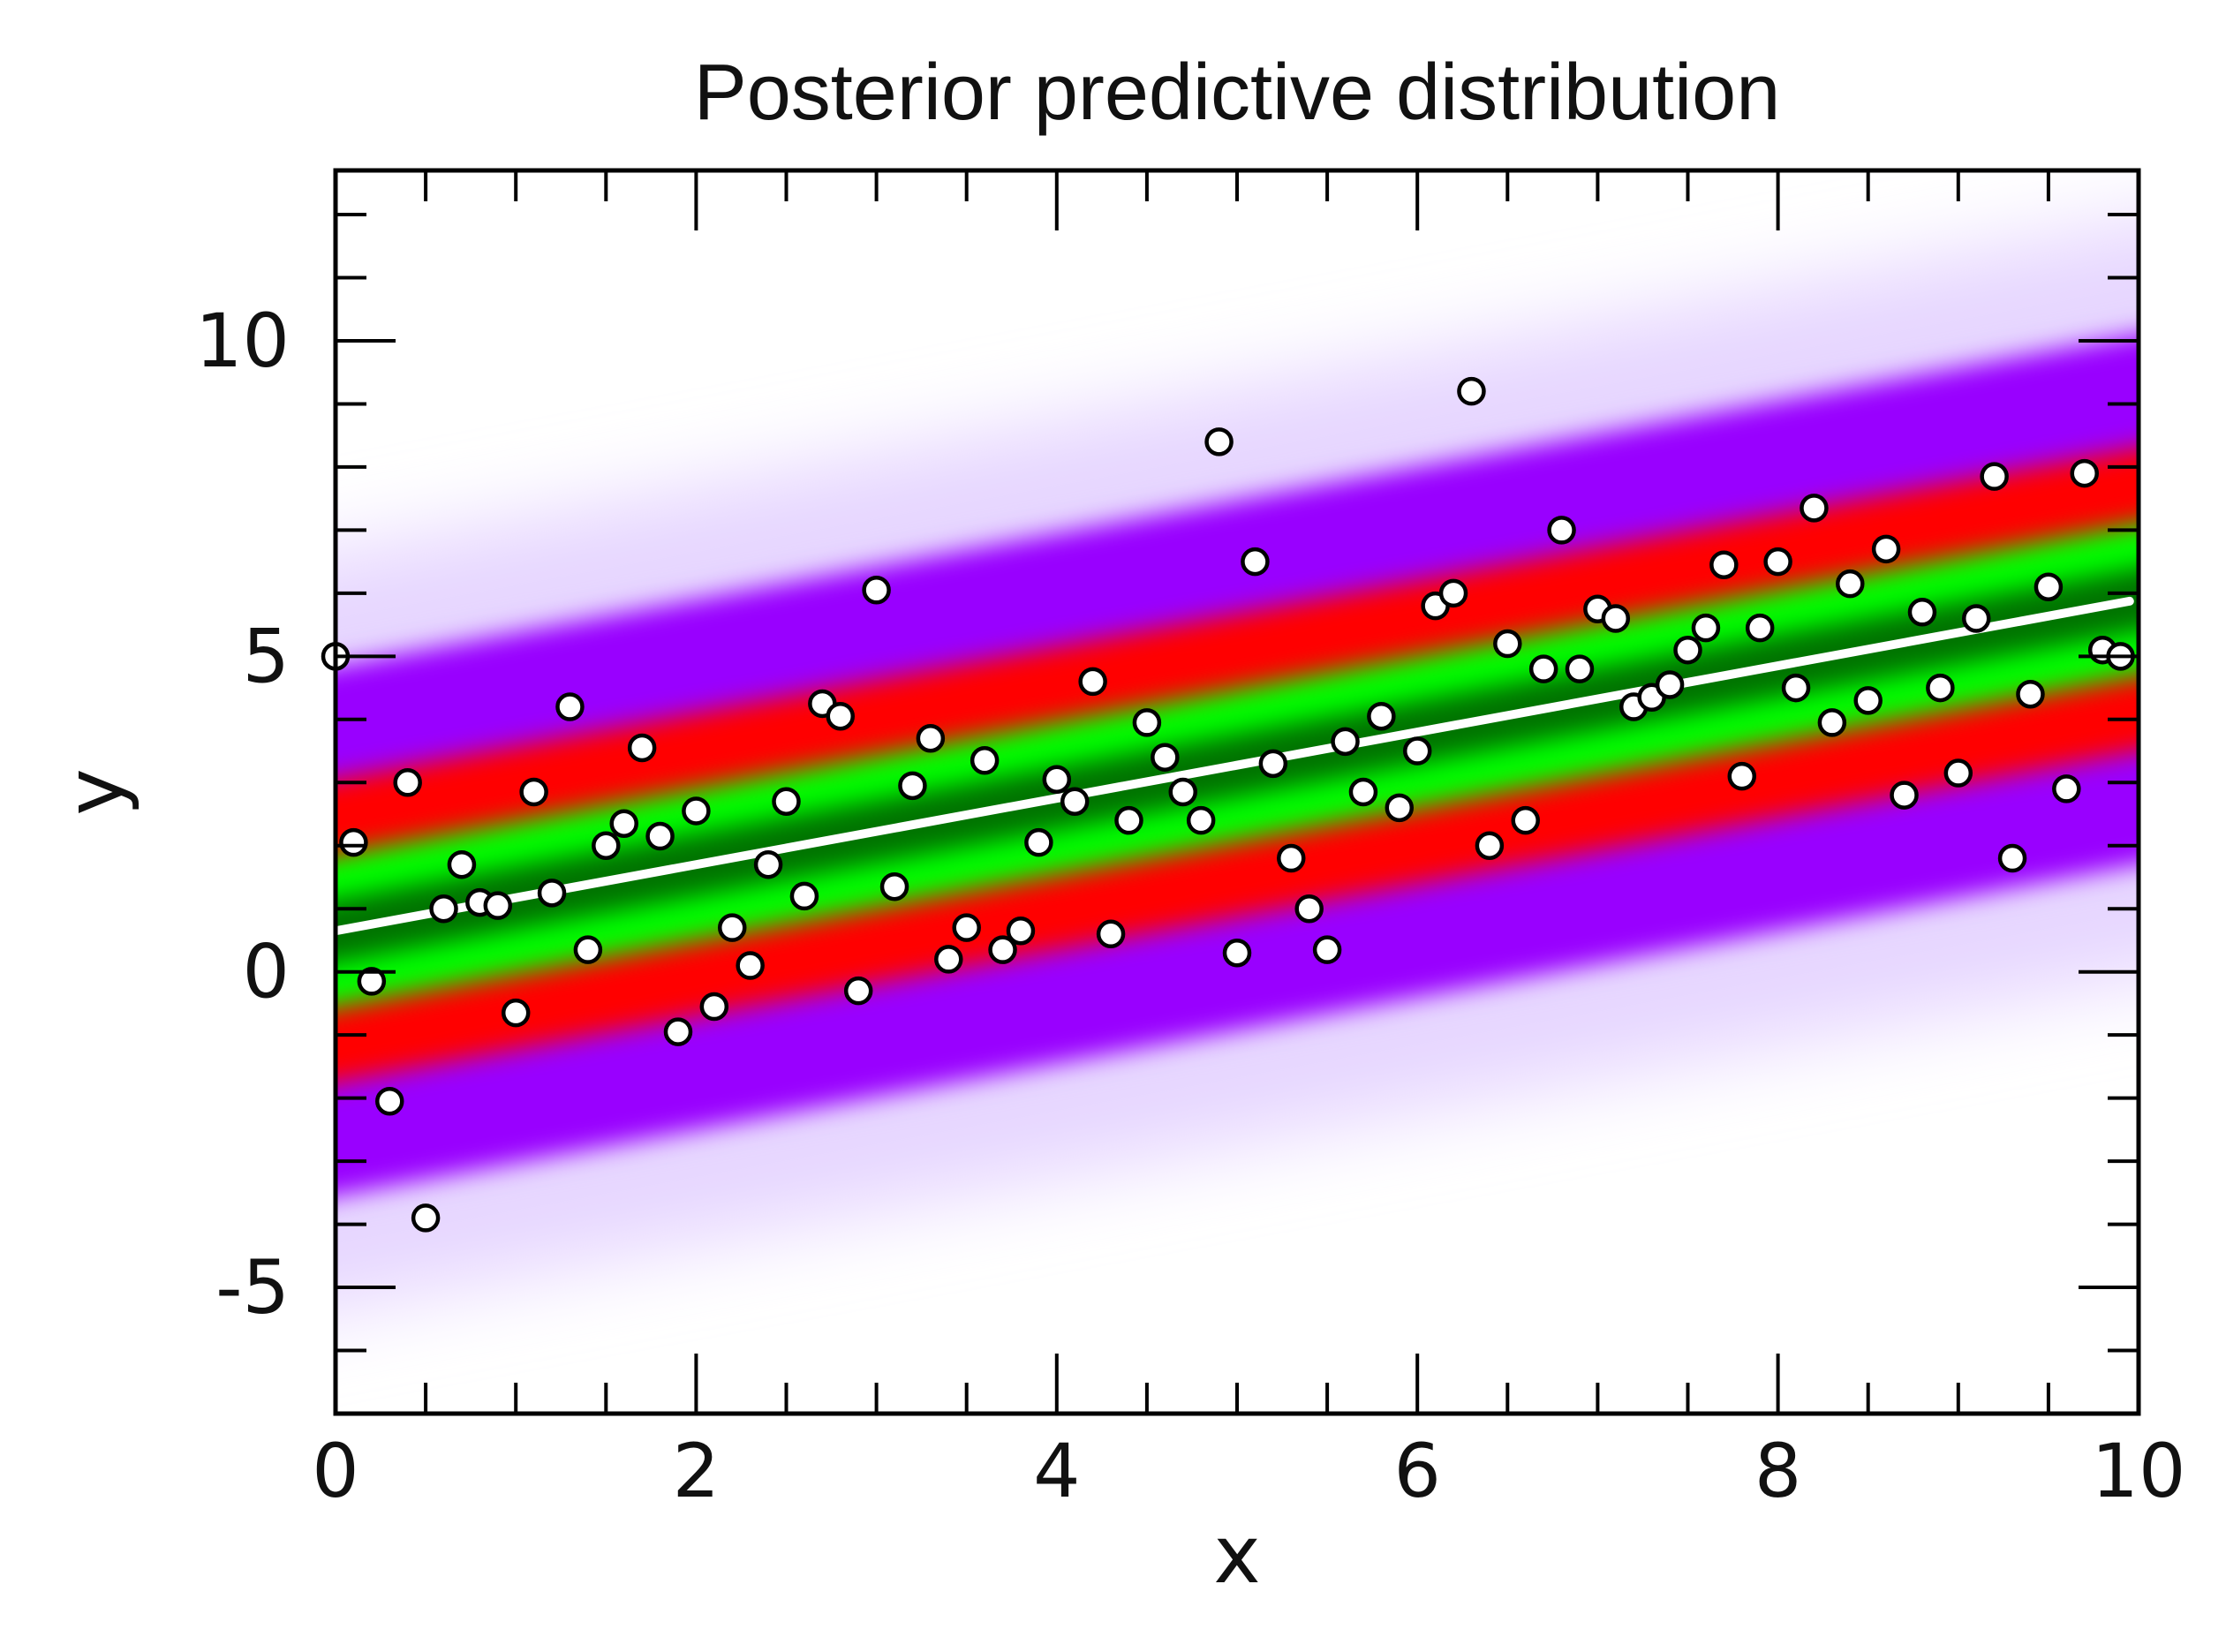 Image resolution: width=2226 pixels, height=1652 pixels. What do you see at coordinates (1236, 1555) in the screenshot?
I see `x-axis-label: x` at bounding box center [1236, 1555].